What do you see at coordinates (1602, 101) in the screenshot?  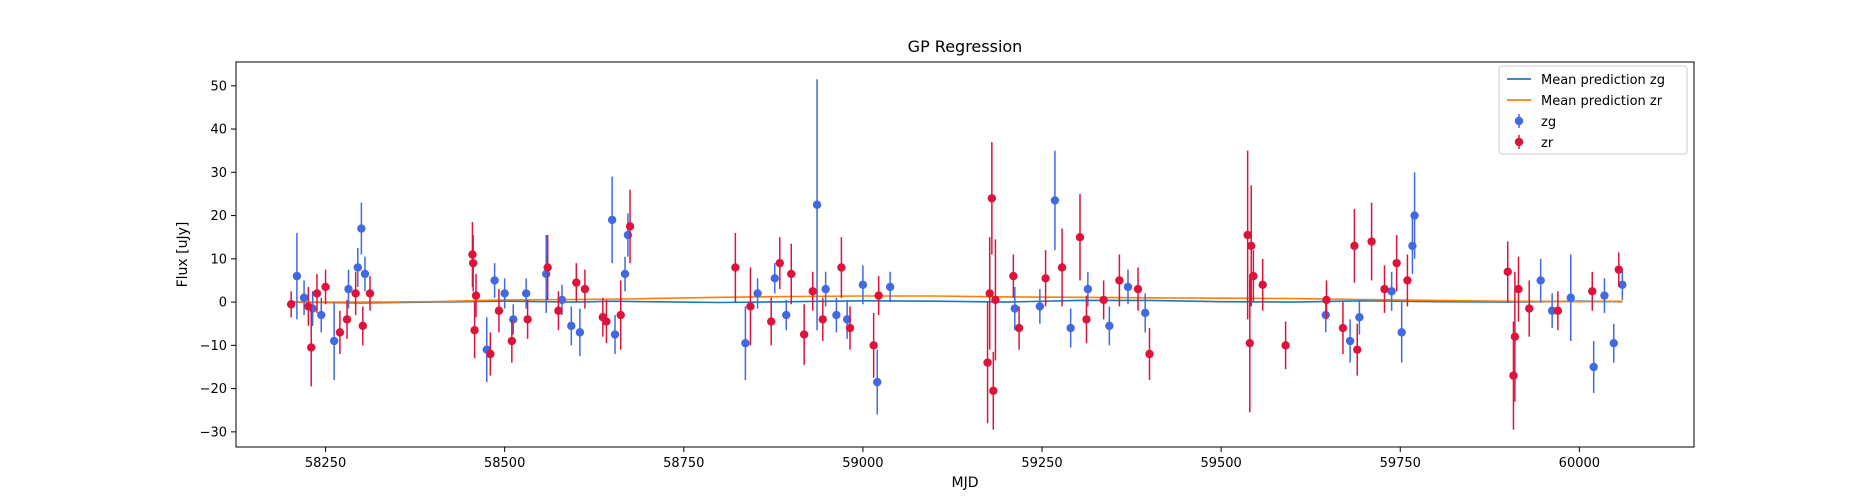 I see `legend-label-mean-prediction-zr: Mean prediction zr` at bounding box center [1602, 101].